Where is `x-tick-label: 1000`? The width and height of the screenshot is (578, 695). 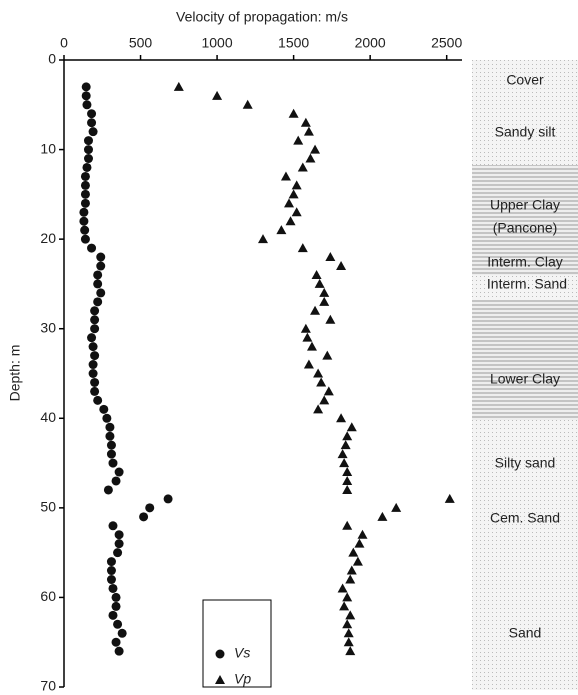
x-tick-label: 1000 is located at coordinates (216, 43).